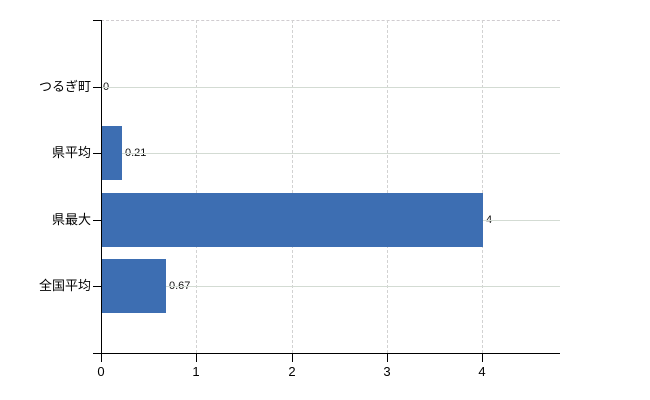 This screenshot has width=650, height=400. What do you see at coordinates (71, 219) in the screenshot?
I see `category-label: 県最大` at bounding box center [71, 219].